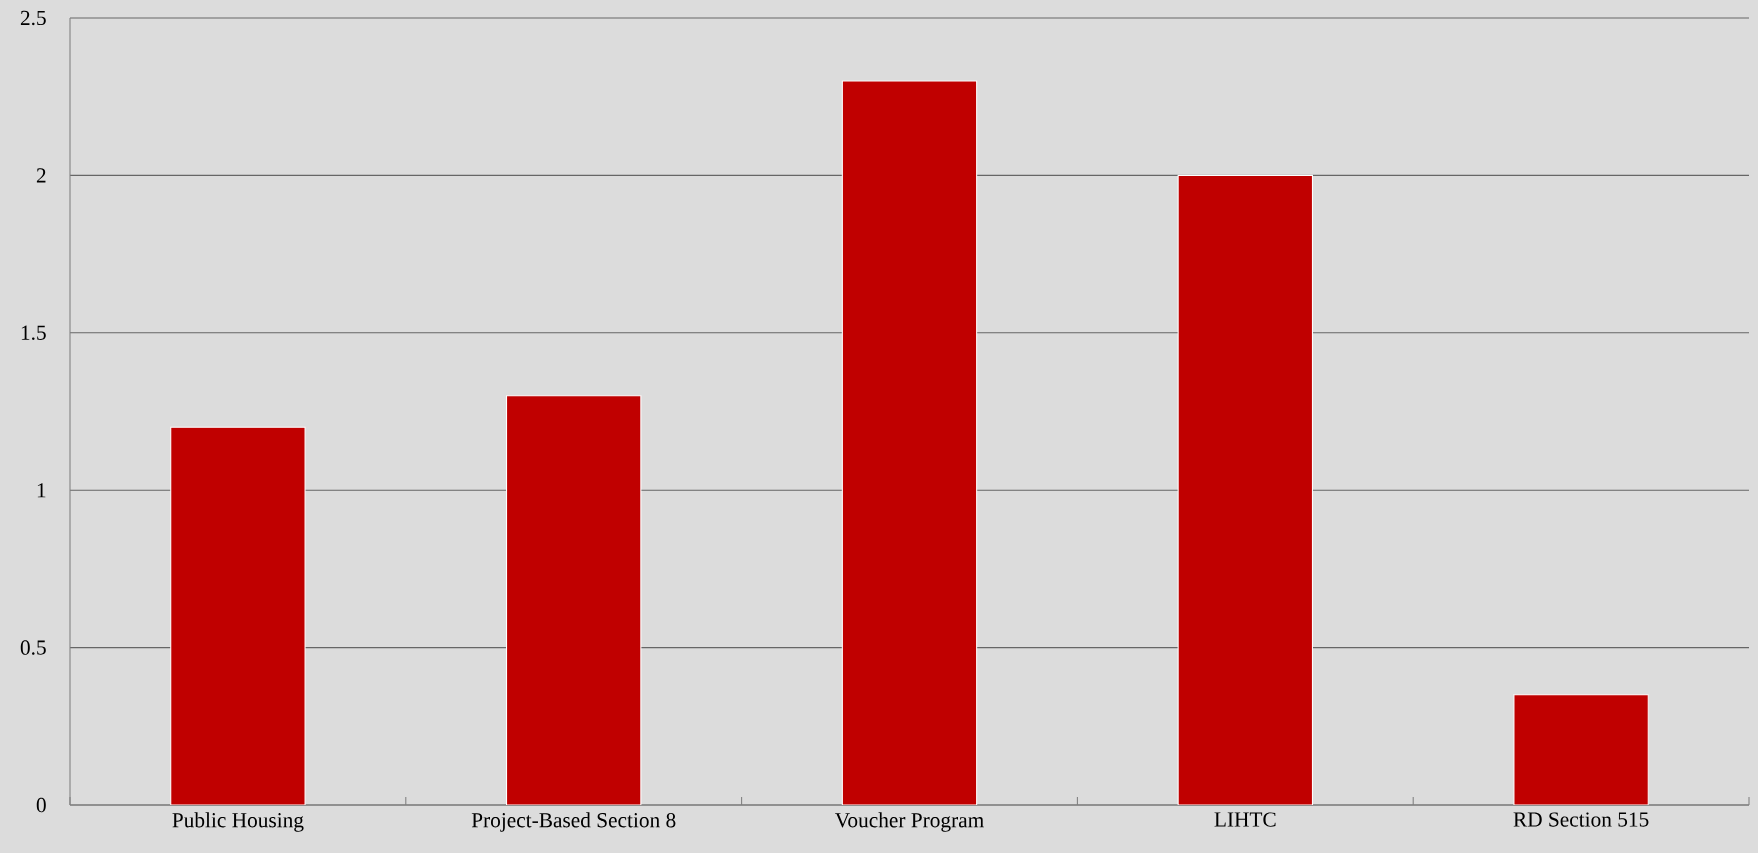 This screenshot has width=1758, height=853. I want to click on y-tick-label: 0, so click(41, 805).